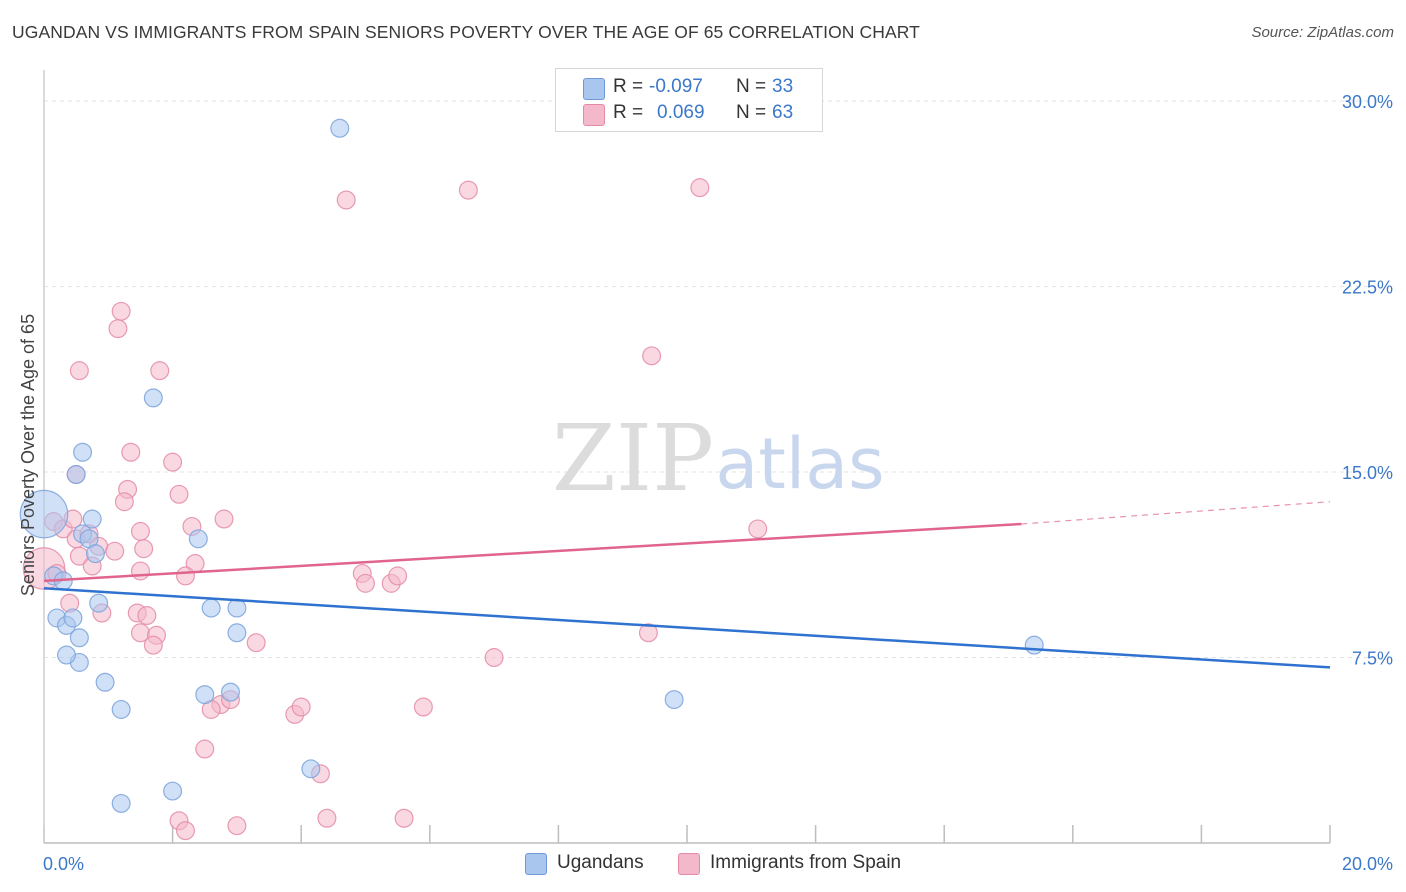 The width and height of the screenshot is (1406, 892). I want to click on y-tick-label: 15.0%, so click(1367, 473).